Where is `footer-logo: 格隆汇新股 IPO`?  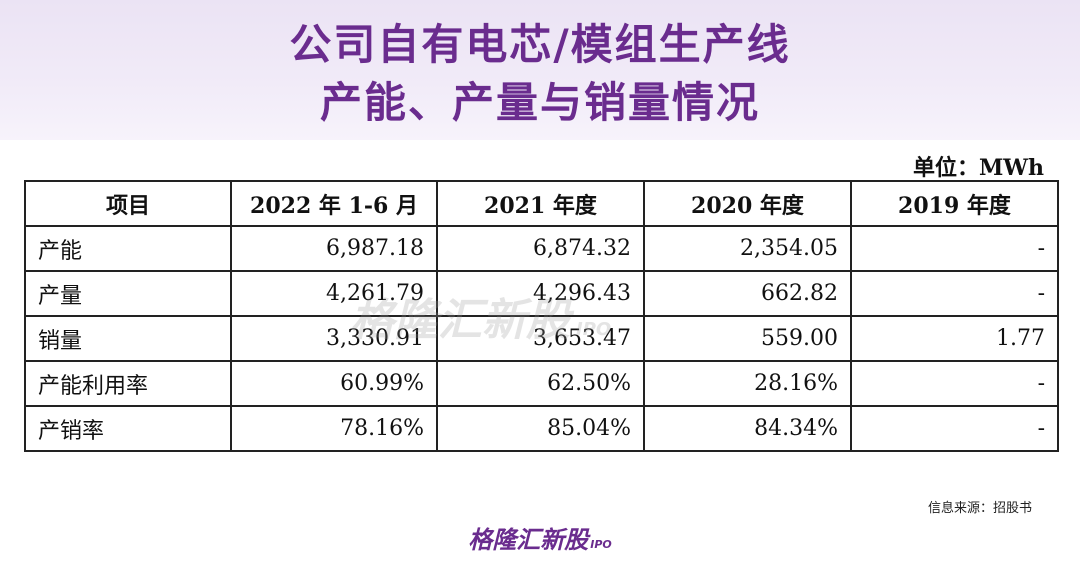
footer-logo: 格隆汇新股 IPO is located at coordinates (540, 537).